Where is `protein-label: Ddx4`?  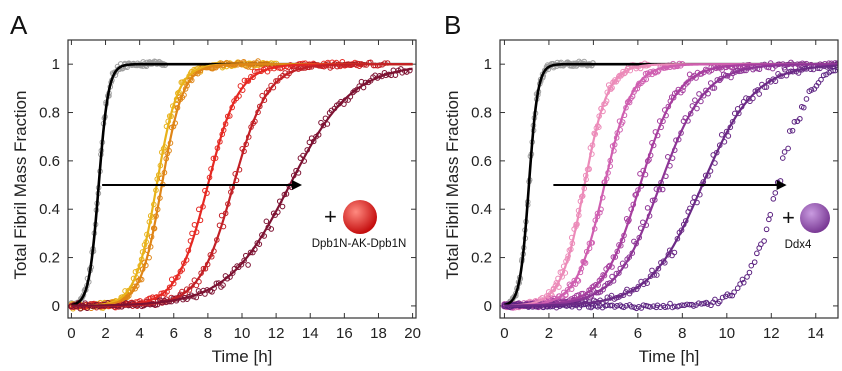 protein-label: Ddx4 is located at coordinates (798, 245).